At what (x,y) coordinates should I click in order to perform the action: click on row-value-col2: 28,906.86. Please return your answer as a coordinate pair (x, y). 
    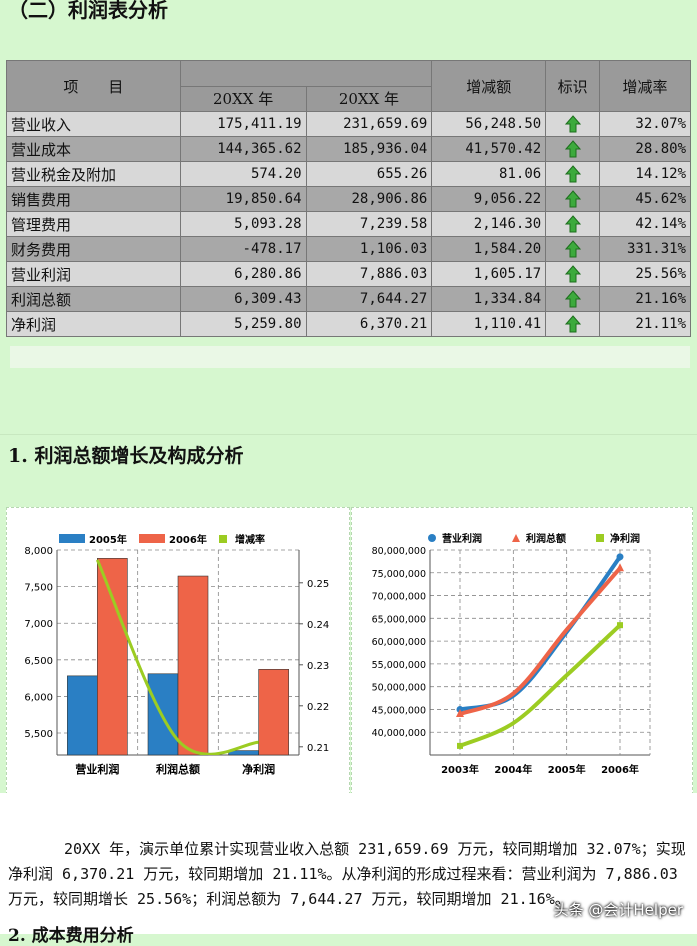
    Looking at the image, I should click on (369, 199).